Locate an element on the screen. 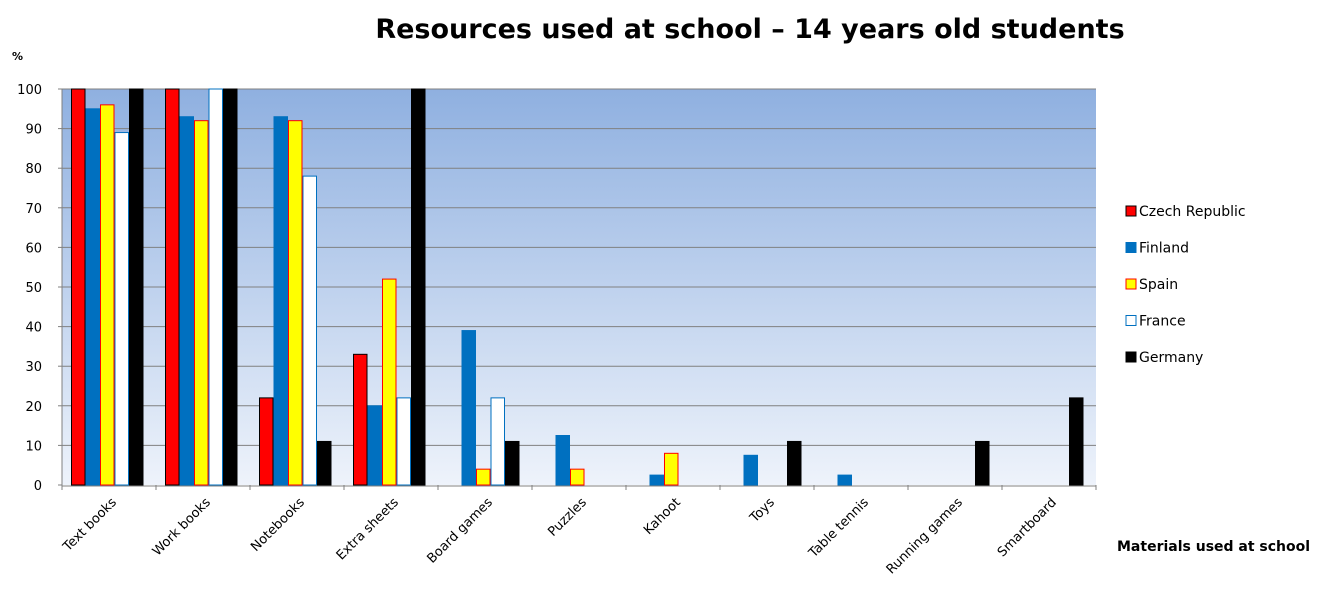 This screenshot has width=1330, height=594. legend-label: Czech Republic is located at coordinates (1192, 212).